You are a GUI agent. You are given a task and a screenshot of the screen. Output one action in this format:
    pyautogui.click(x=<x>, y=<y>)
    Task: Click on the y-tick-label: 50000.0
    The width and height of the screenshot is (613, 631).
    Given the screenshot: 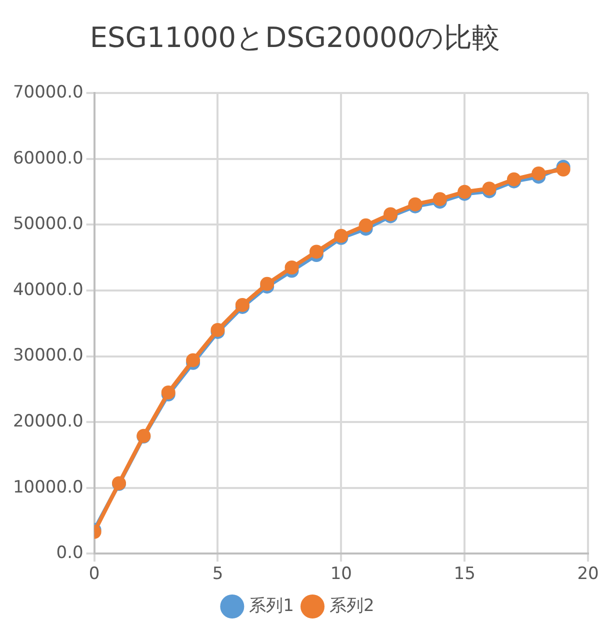 What is the action you would take?
    pyautogui.click(x=48, y=224)
    